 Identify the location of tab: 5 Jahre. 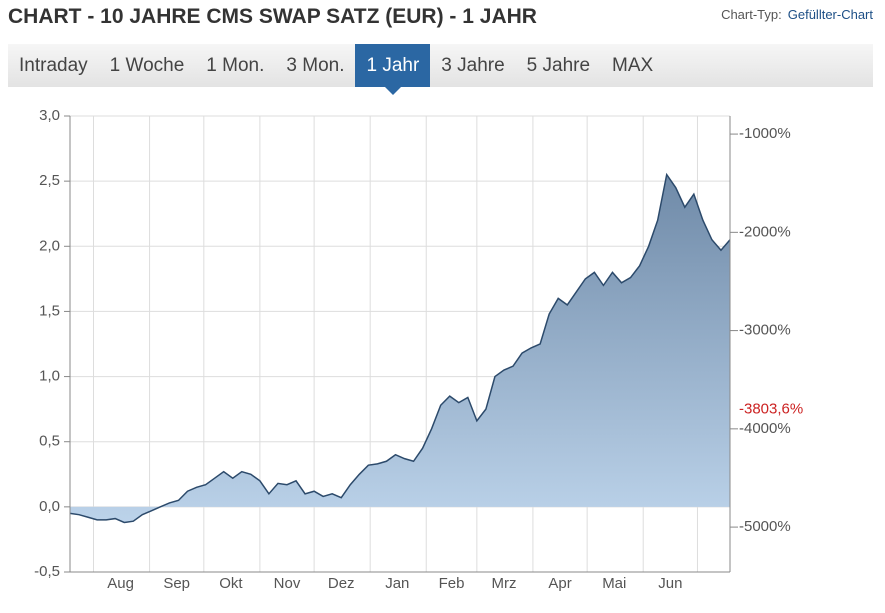
(558, 65).